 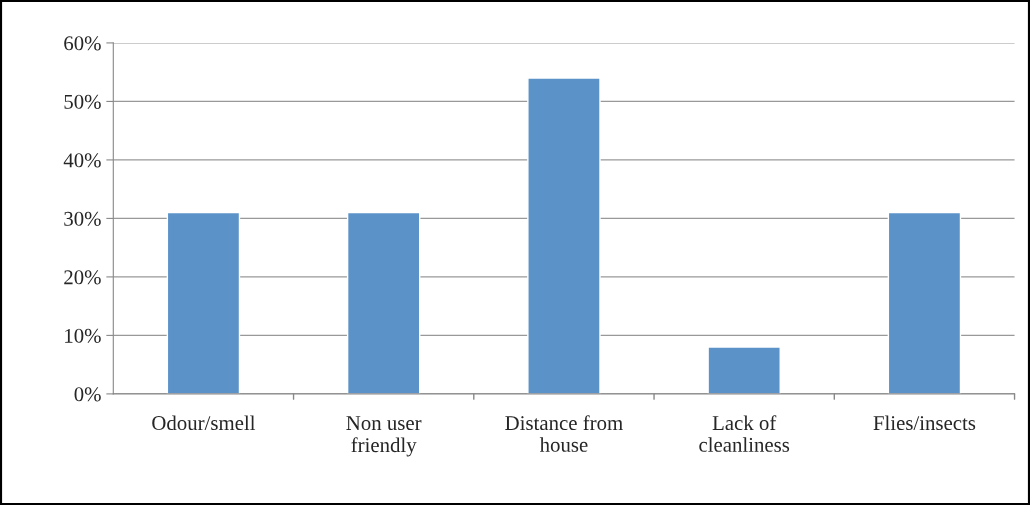 I want to click on y-tick-label: 50%, so click(x=82, y=101).